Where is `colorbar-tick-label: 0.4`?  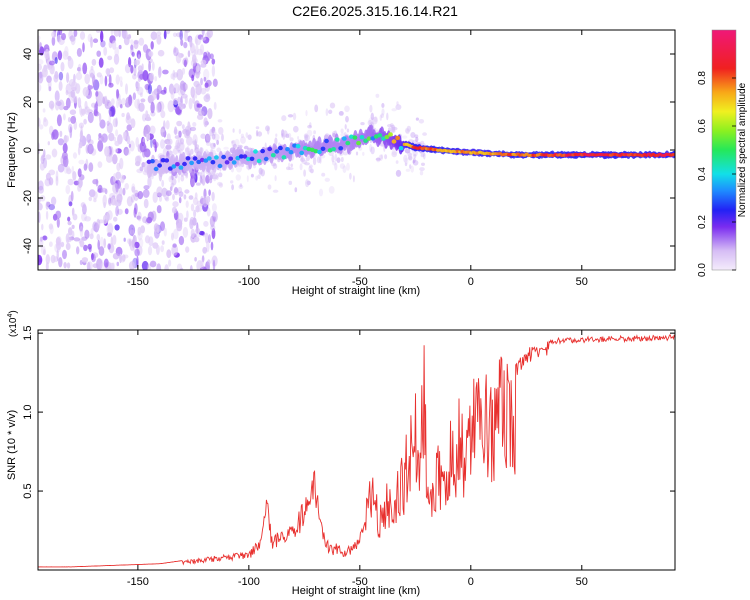
colorbar-tick-label: 0.4 is located at coordinates (702, 174).